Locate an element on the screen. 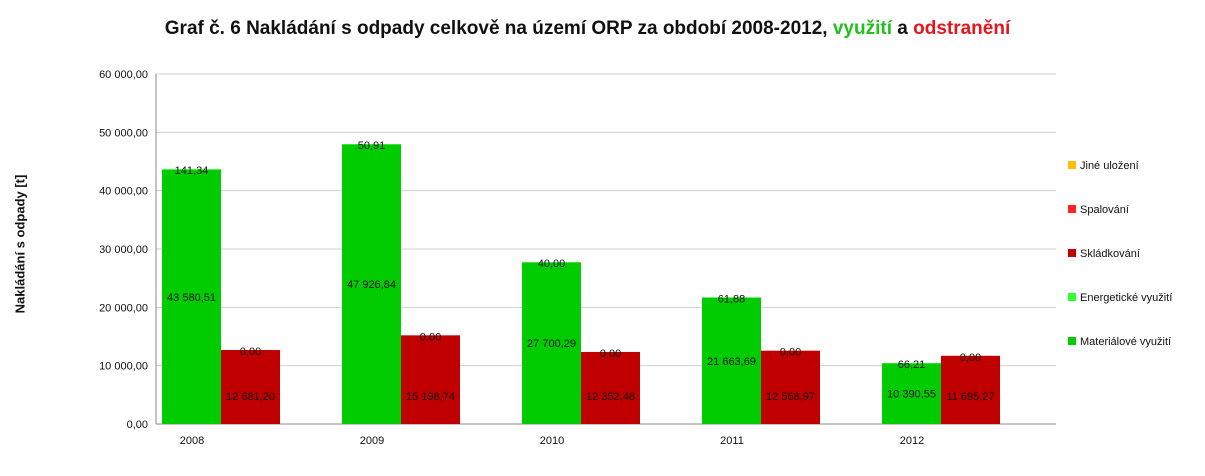 This screenshot has width=1205, height=476. x-tick-label: 2012 is located at coordinates (912, 441).